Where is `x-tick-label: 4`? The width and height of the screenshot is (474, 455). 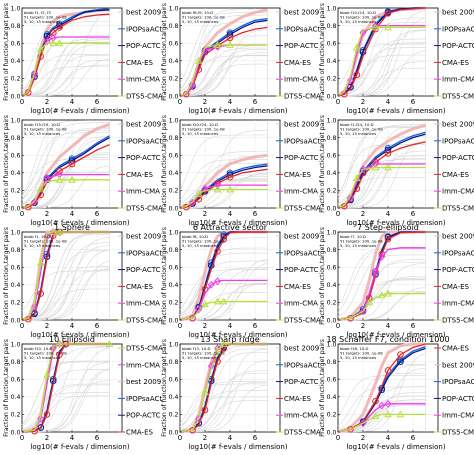 x-tick-label: 4 is located at coordinates (388, 438).